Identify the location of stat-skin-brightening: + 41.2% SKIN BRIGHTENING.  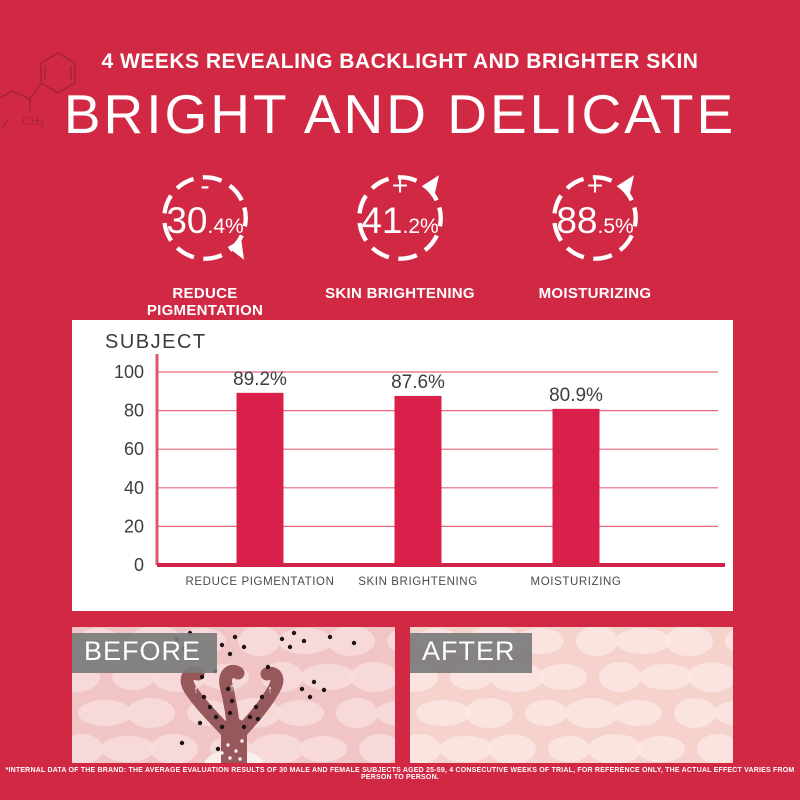
(400, 234).